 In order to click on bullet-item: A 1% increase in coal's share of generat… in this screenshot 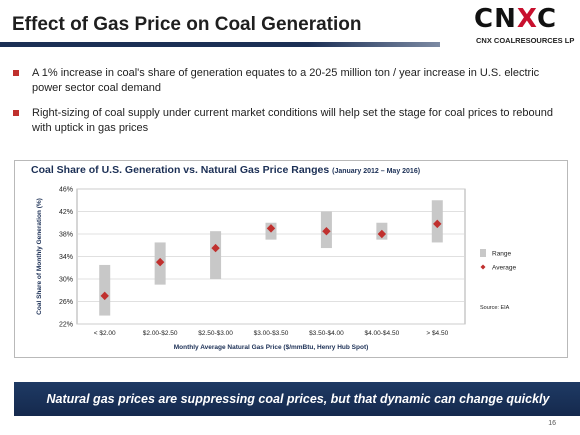, I will do `click(290, 81)`.